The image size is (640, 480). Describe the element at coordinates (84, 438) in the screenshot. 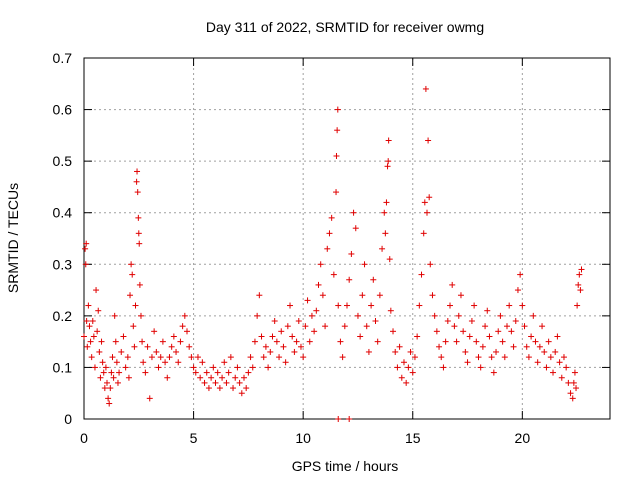

I see `x-tick-label: 0` at that location.